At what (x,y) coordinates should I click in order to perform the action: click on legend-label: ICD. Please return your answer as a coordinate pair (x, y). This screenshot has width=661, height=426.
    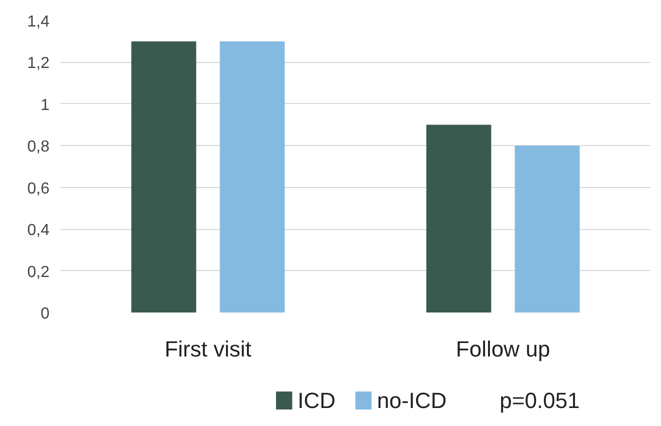
    Looking at the image, I should click on (317, 400).